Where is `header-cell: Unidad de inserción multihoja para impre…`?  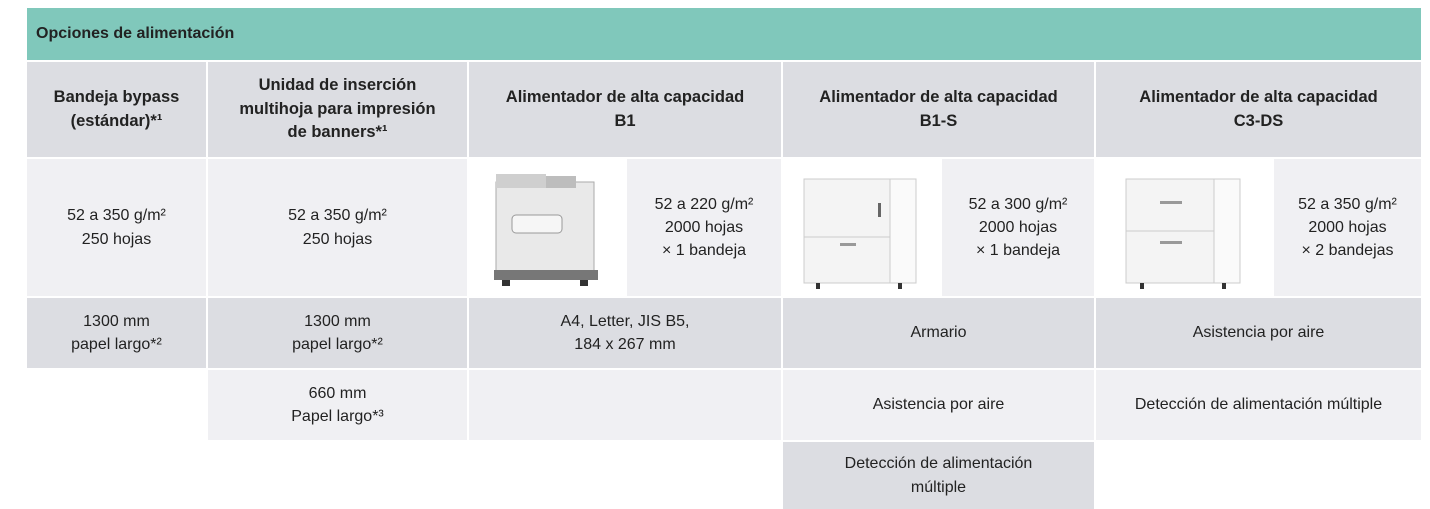
header-cell: Unidad de inserción multihoja para impre… is located at coordinates (337, 109).